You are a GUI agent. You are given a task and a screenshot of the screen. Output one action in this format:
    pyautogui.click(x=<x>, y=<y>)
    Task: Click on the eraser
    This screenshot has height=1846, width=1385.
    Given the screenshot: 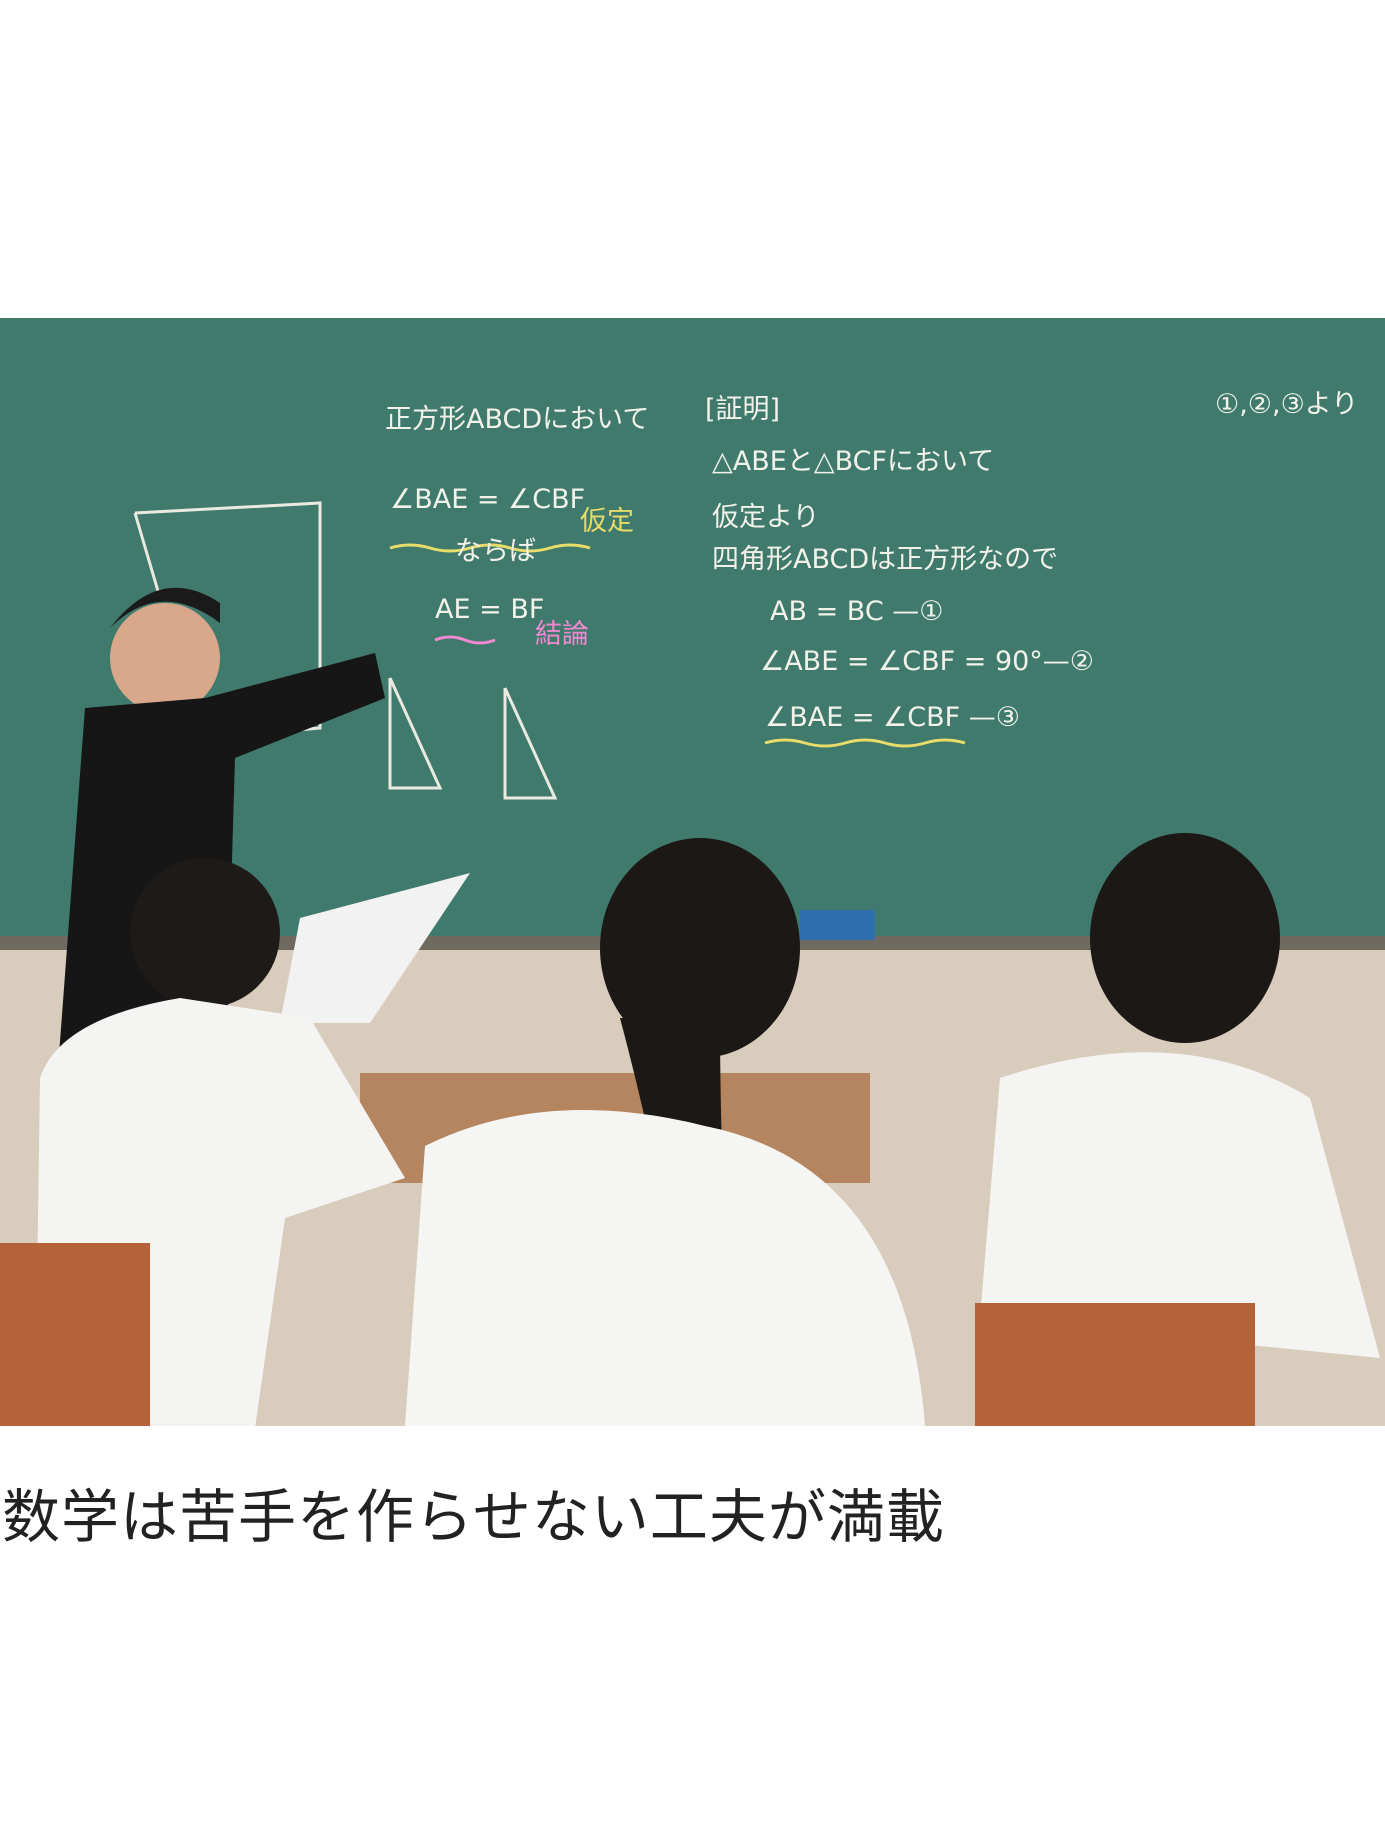 What is the action you would take?
    pyautogui.click(x=837, y=925)
    